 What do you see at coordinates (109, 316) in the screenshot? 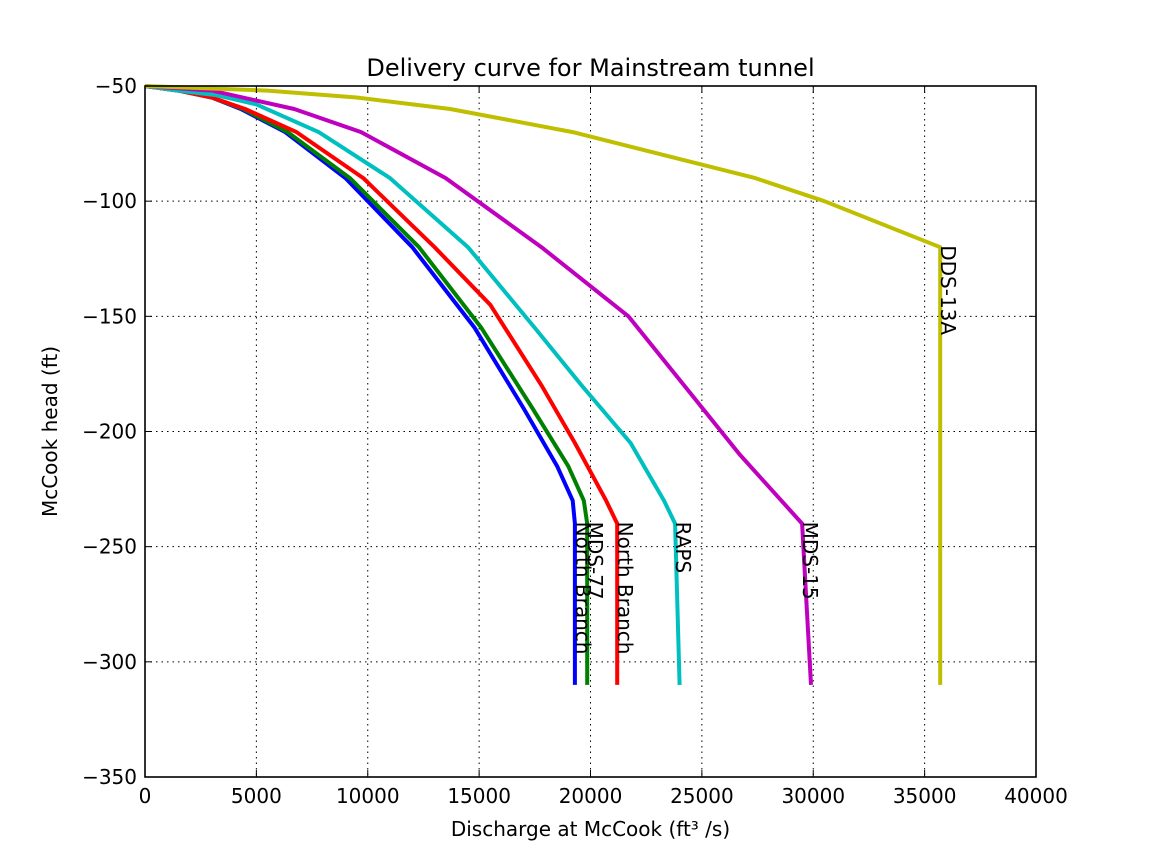
I see `y-tick-label: −150` at bounding box center [109, 316].